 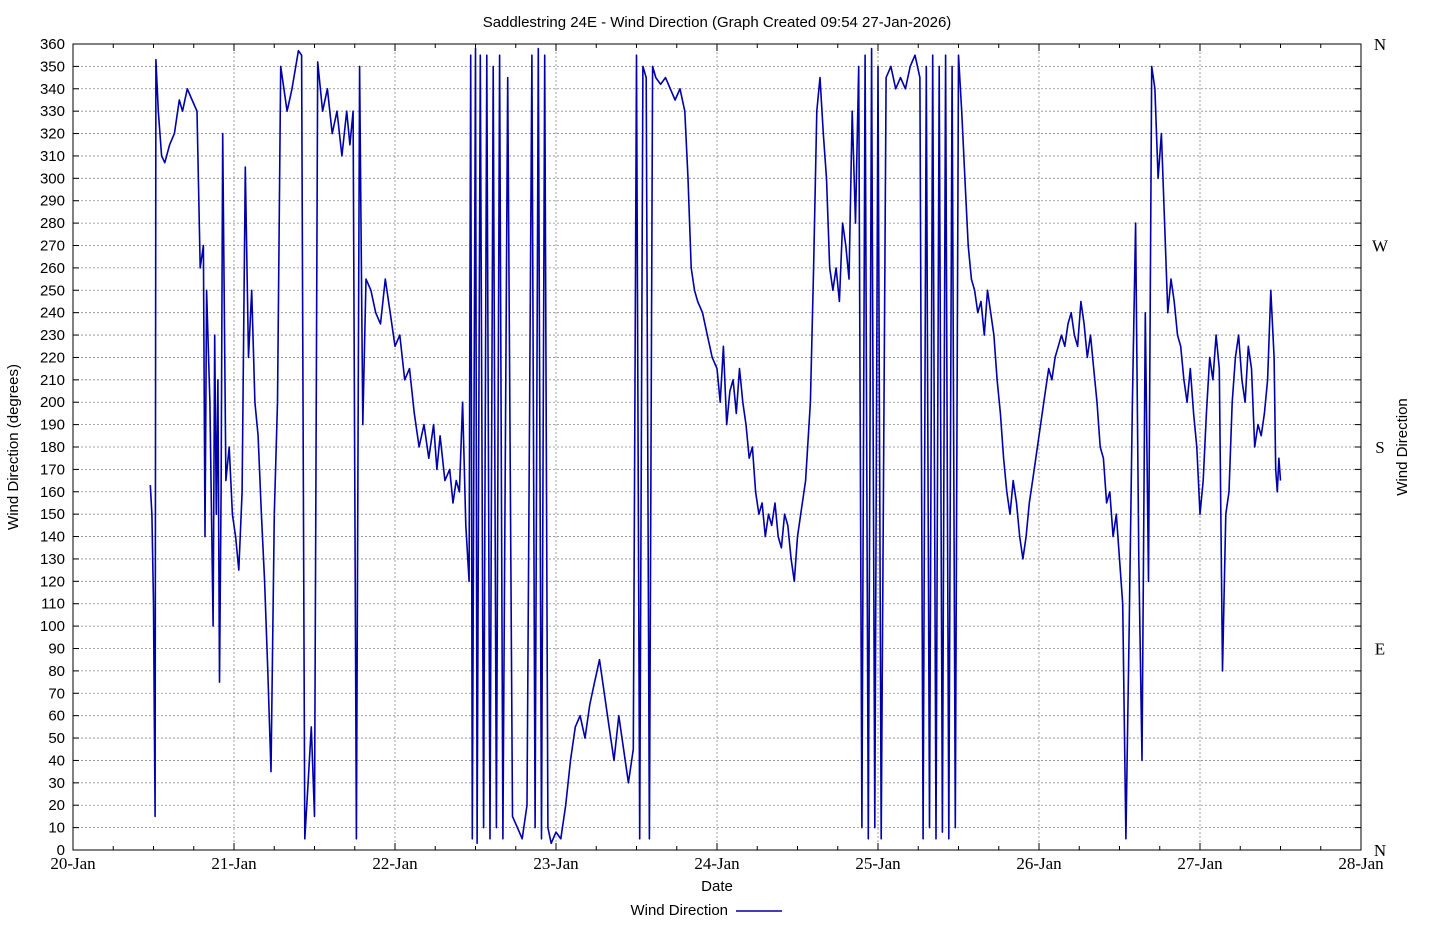 What do you see at coordinates (1200, 863) in the screenshot?
I see `x-tick-label: 27-Jan` at bounding box center [1200, 863].